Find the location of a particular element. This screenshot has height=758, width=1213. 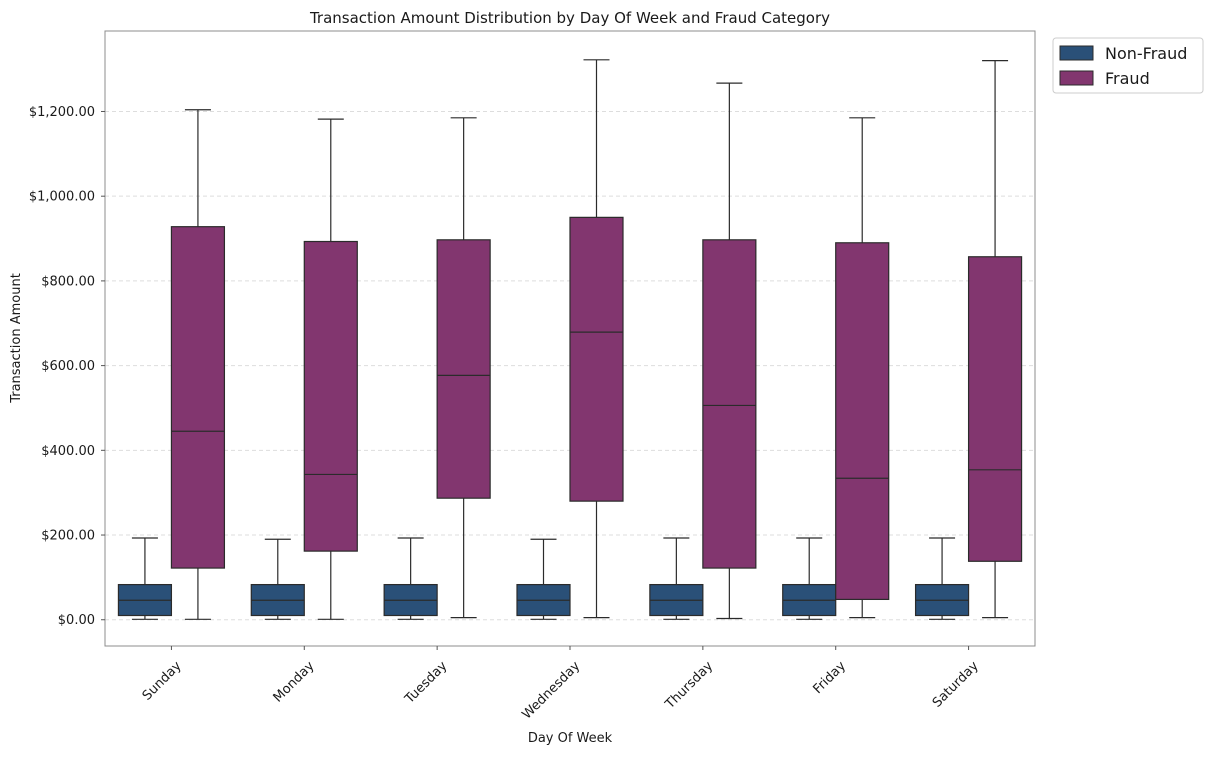

box-non-fraud-tuesday is located at coordinates (410, 578).